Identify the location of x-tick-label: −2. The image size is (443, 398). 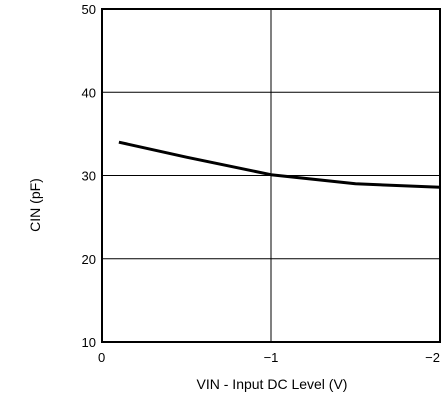
(432, 357).